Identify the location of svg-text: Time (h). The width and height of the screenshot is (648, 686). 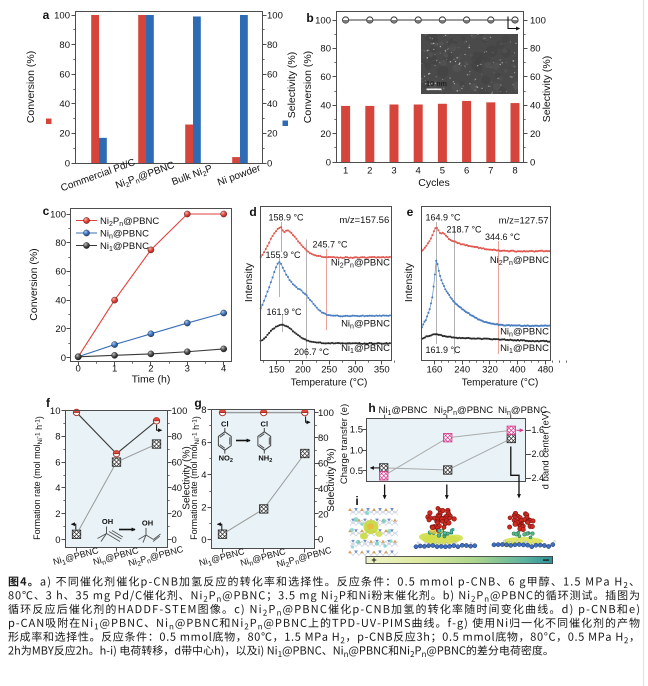
(151, 380).